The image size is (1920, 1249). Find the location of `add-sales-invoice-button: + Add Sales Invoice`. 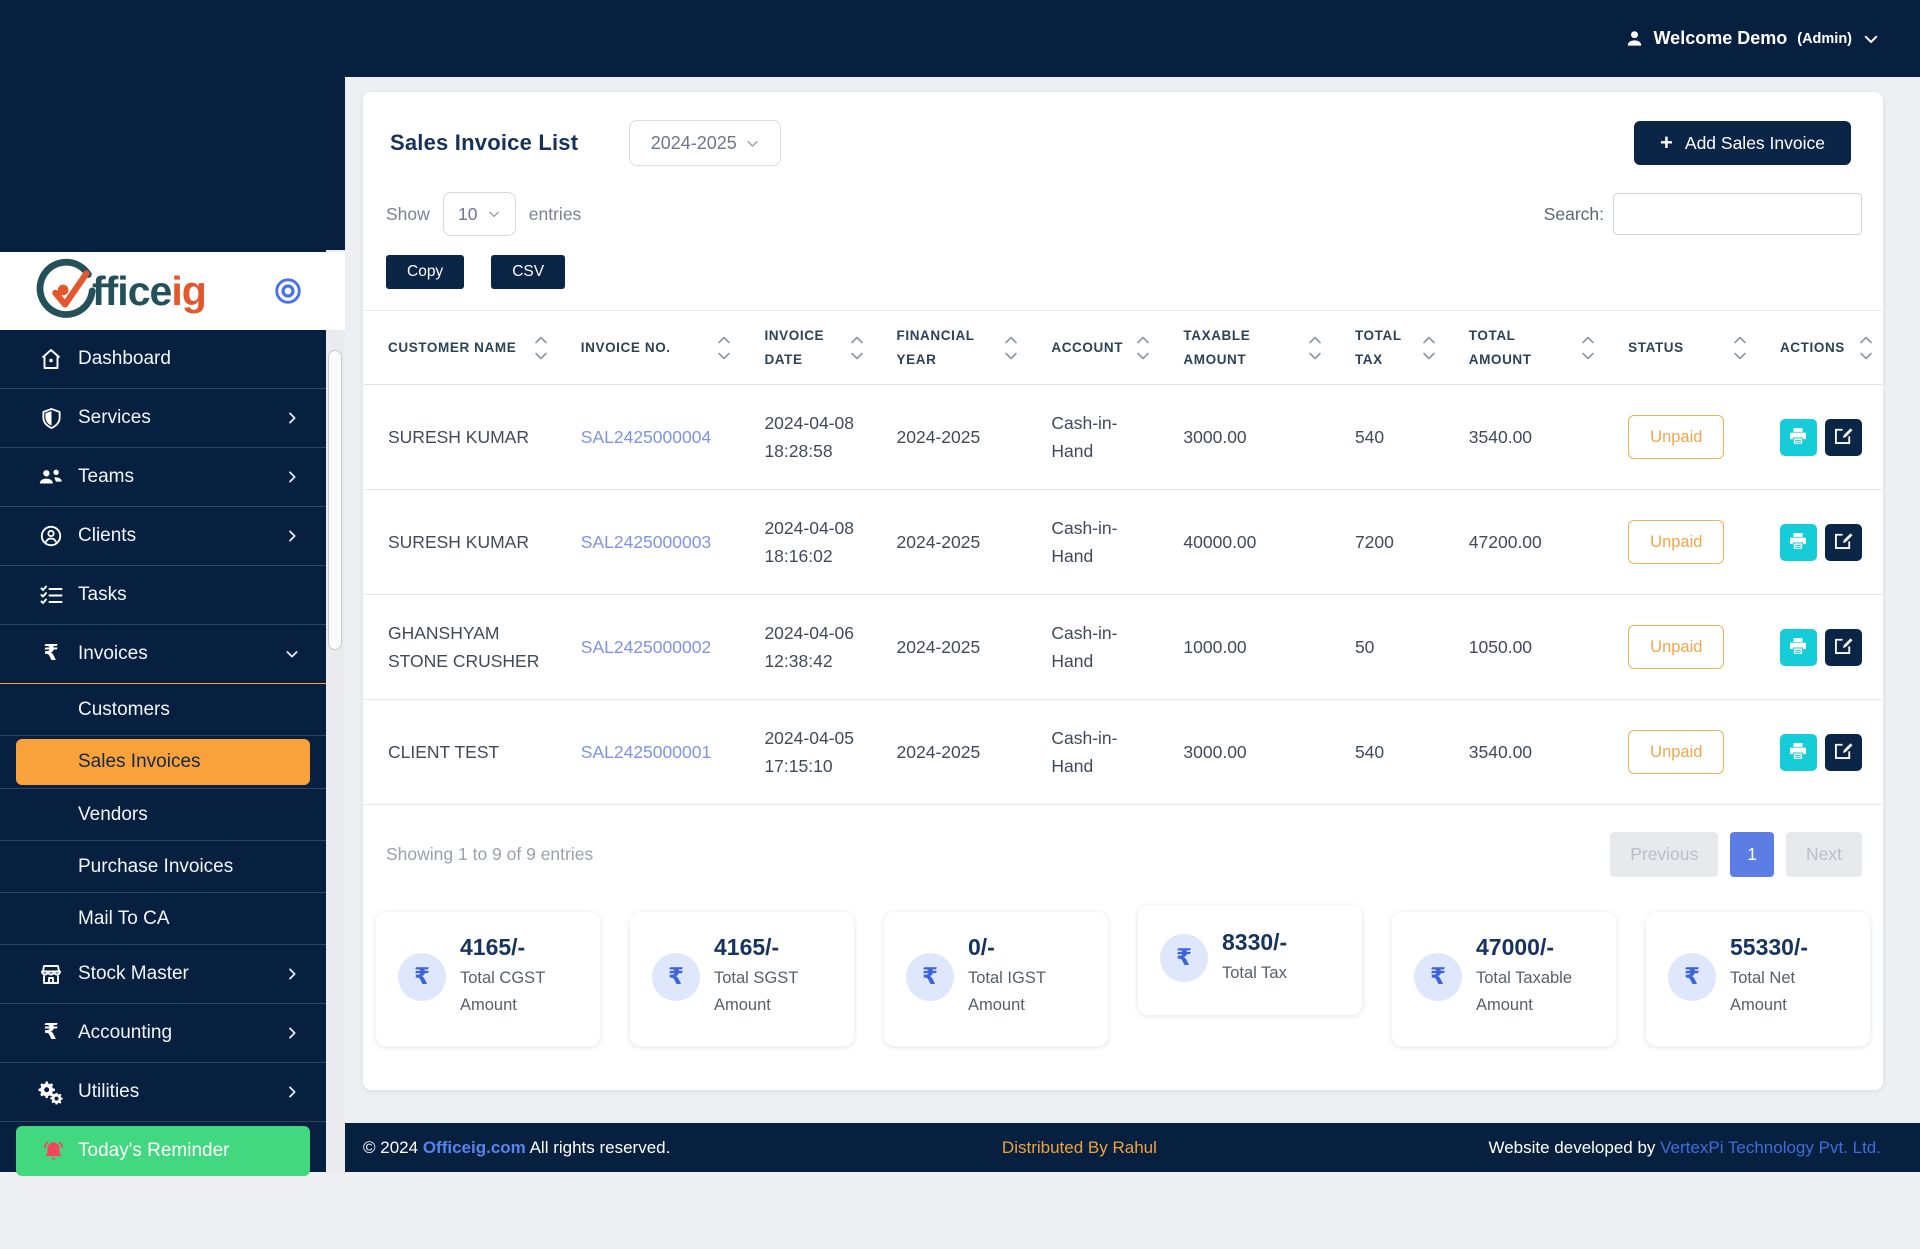

add-sales-invoice-button: + Add Sales Invoice is located at coordinates (1742, 143).